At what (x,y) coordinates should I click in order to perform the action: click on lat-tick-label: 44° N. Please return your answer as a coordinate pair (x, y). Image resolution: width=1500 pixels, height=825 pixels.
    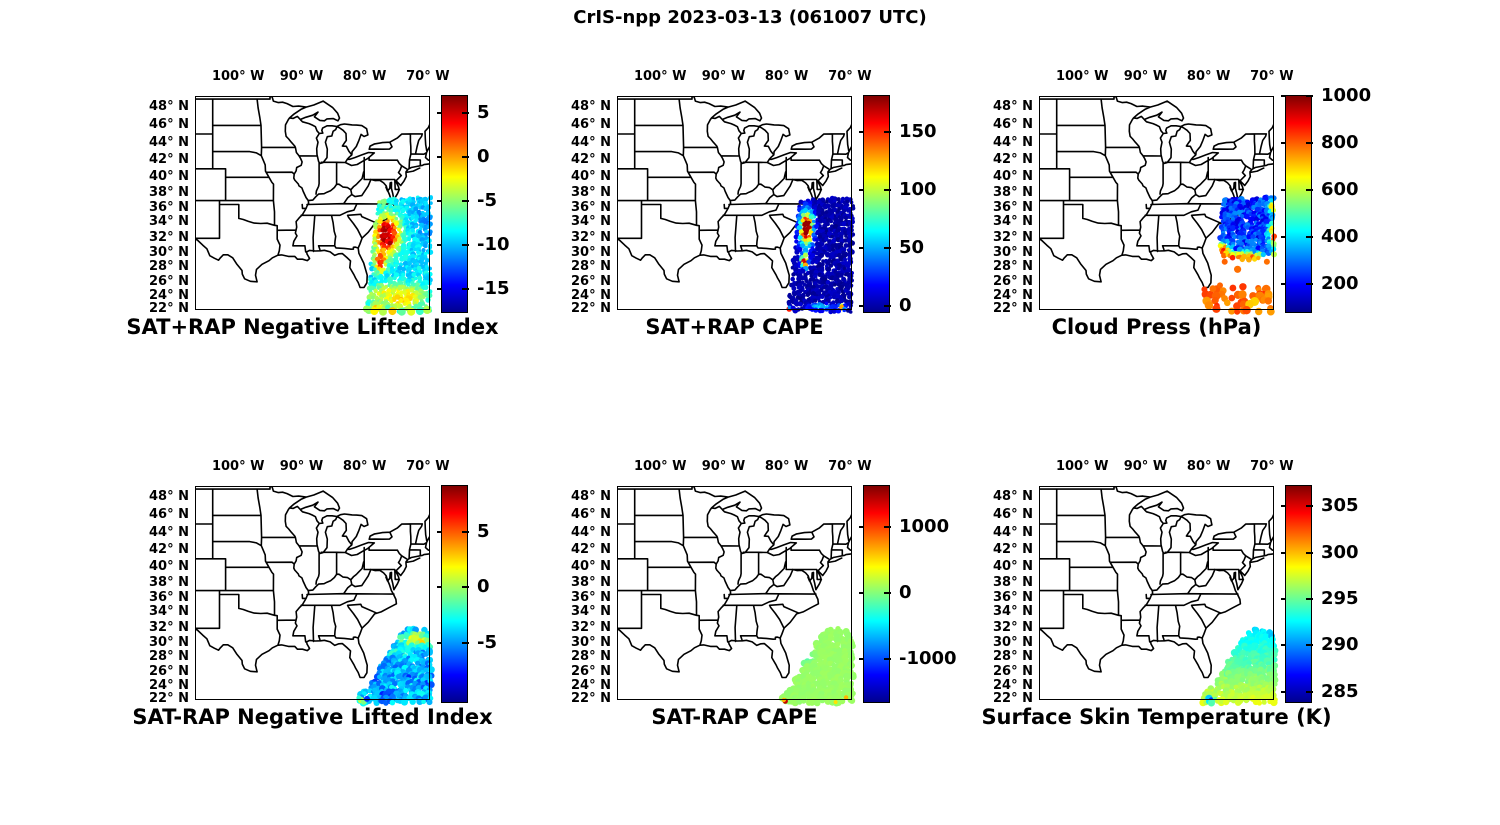
    Looking at the image, I should click on (169, 143).